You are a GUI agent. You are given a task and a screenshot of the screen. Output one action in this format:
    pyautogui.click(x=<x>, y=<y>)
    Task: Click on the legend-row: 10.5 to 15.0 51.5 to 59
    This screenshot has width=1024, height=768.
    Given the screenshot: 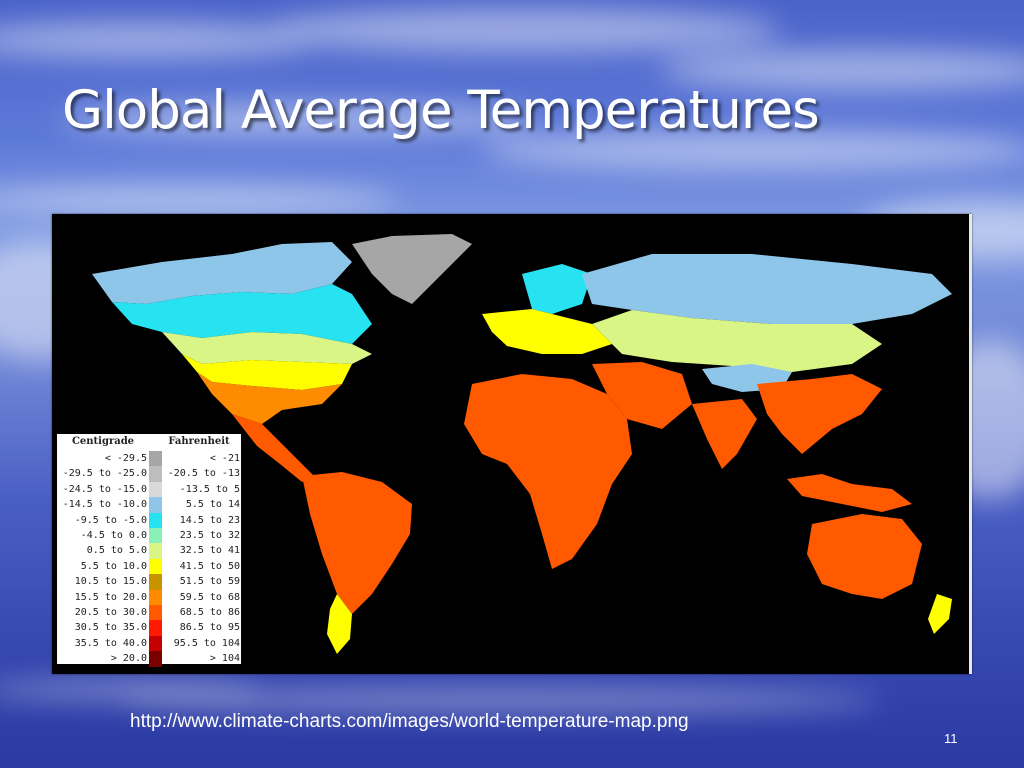 What is the action you would take?
    pyautogui.click(x=149, y=582)
    